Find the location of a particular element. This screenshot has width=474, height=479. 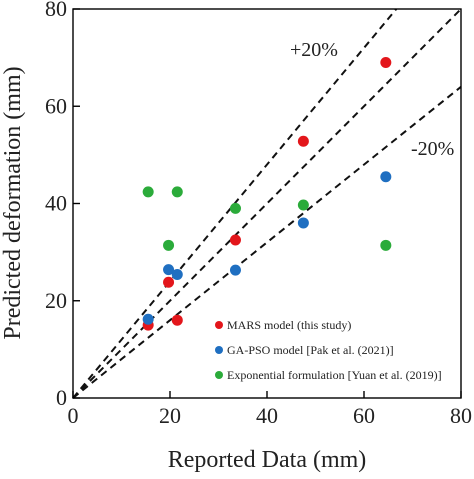

x-tick-label-1: 20 is located at coordinates (170, 415).